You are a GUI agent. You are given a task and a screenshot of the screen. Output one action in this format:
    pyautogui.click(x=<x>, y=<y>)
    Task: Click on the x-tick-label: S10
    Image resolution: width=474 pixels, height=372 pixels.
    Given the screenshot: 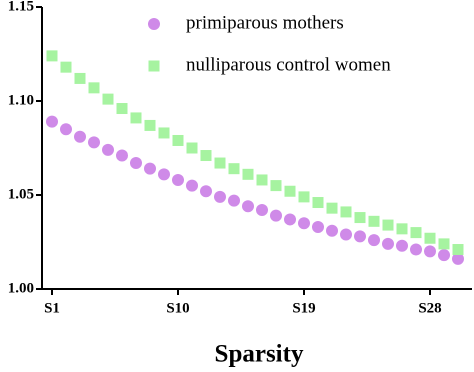 What is the action you would take?
    pyautogui.click(x=177, y=308)
    